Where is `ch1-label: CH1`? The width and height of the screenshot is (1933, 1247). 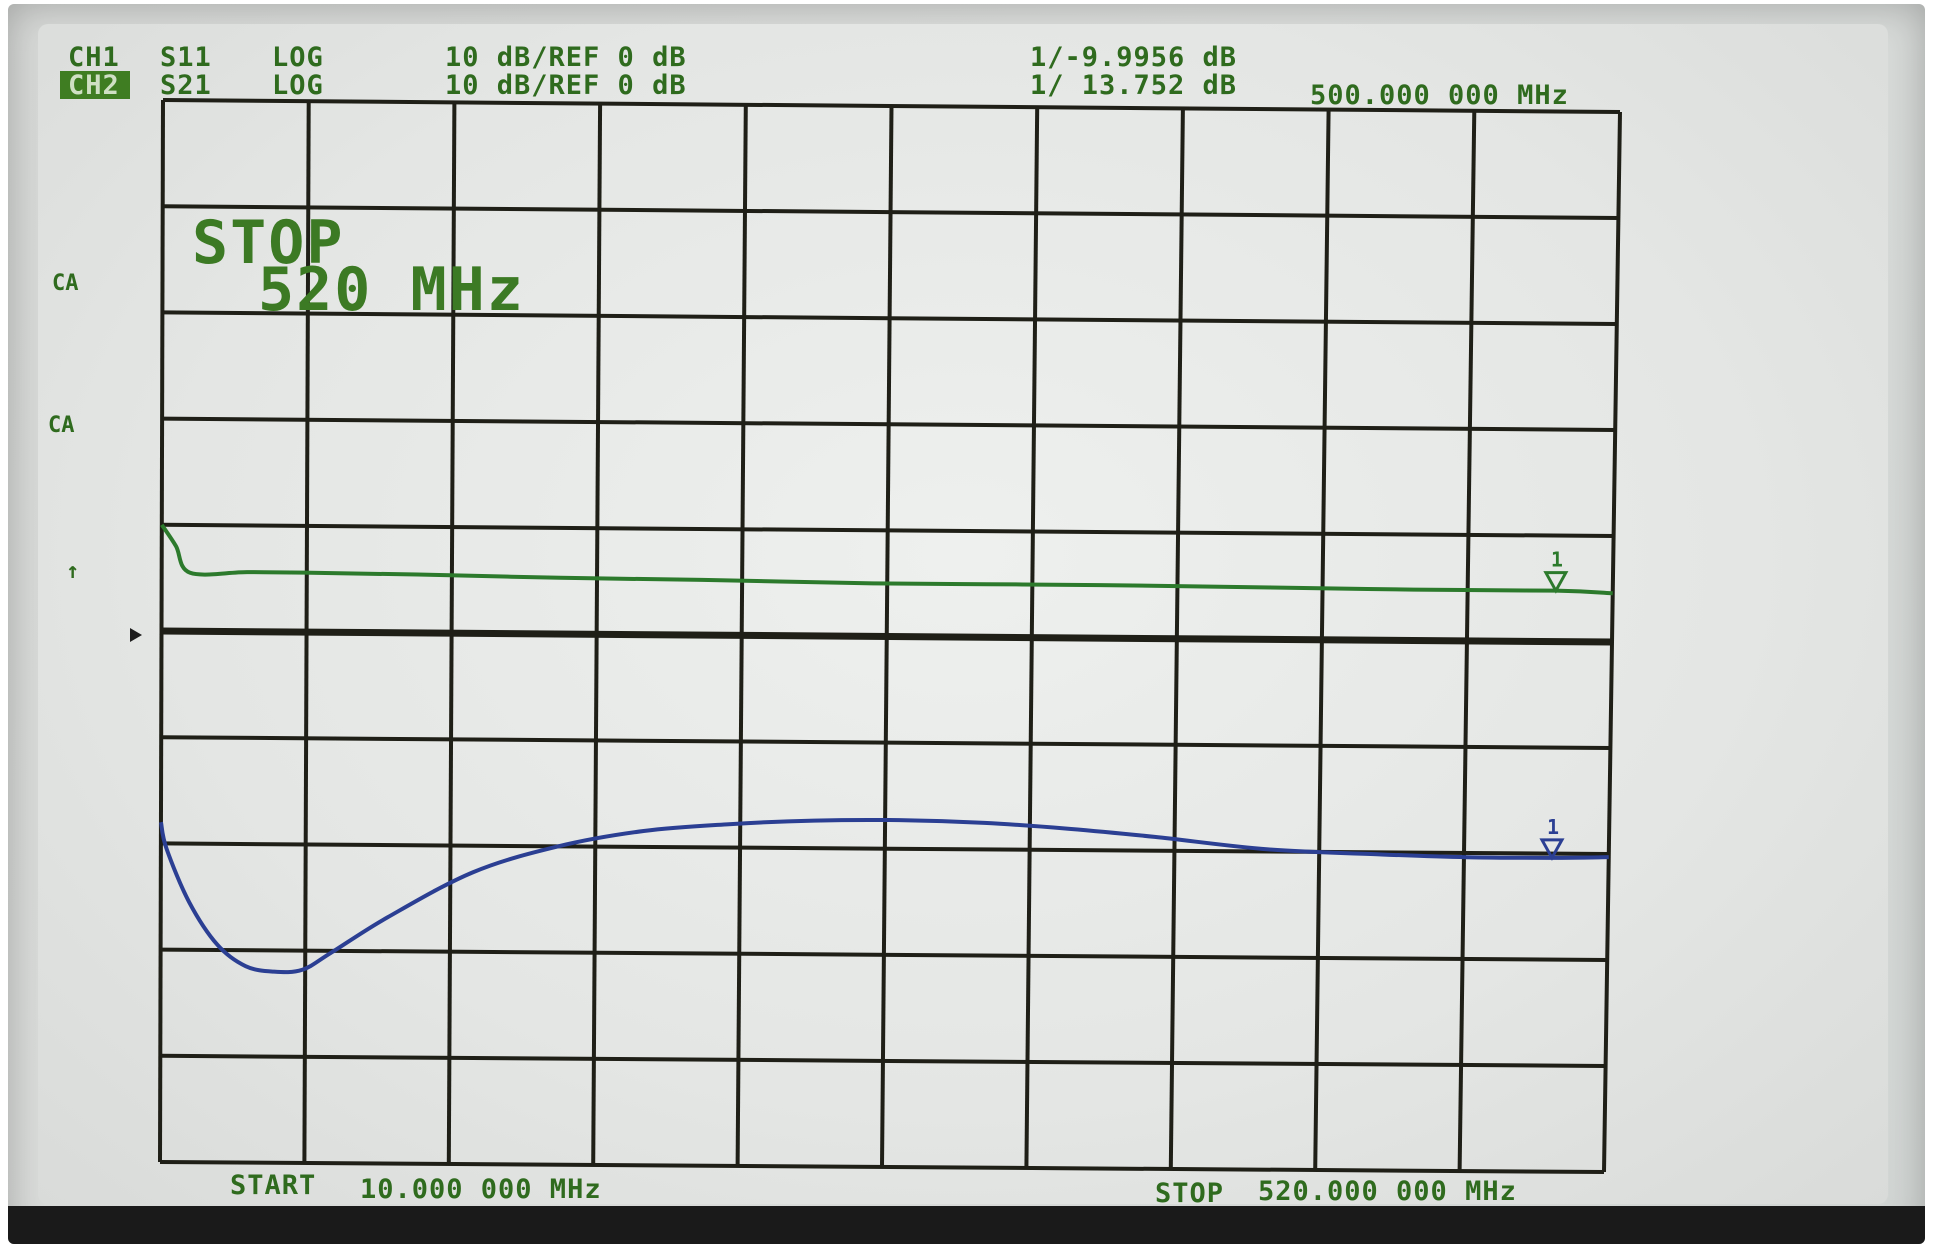
ch1-label: CH1 is located at coordinates (94, 57).